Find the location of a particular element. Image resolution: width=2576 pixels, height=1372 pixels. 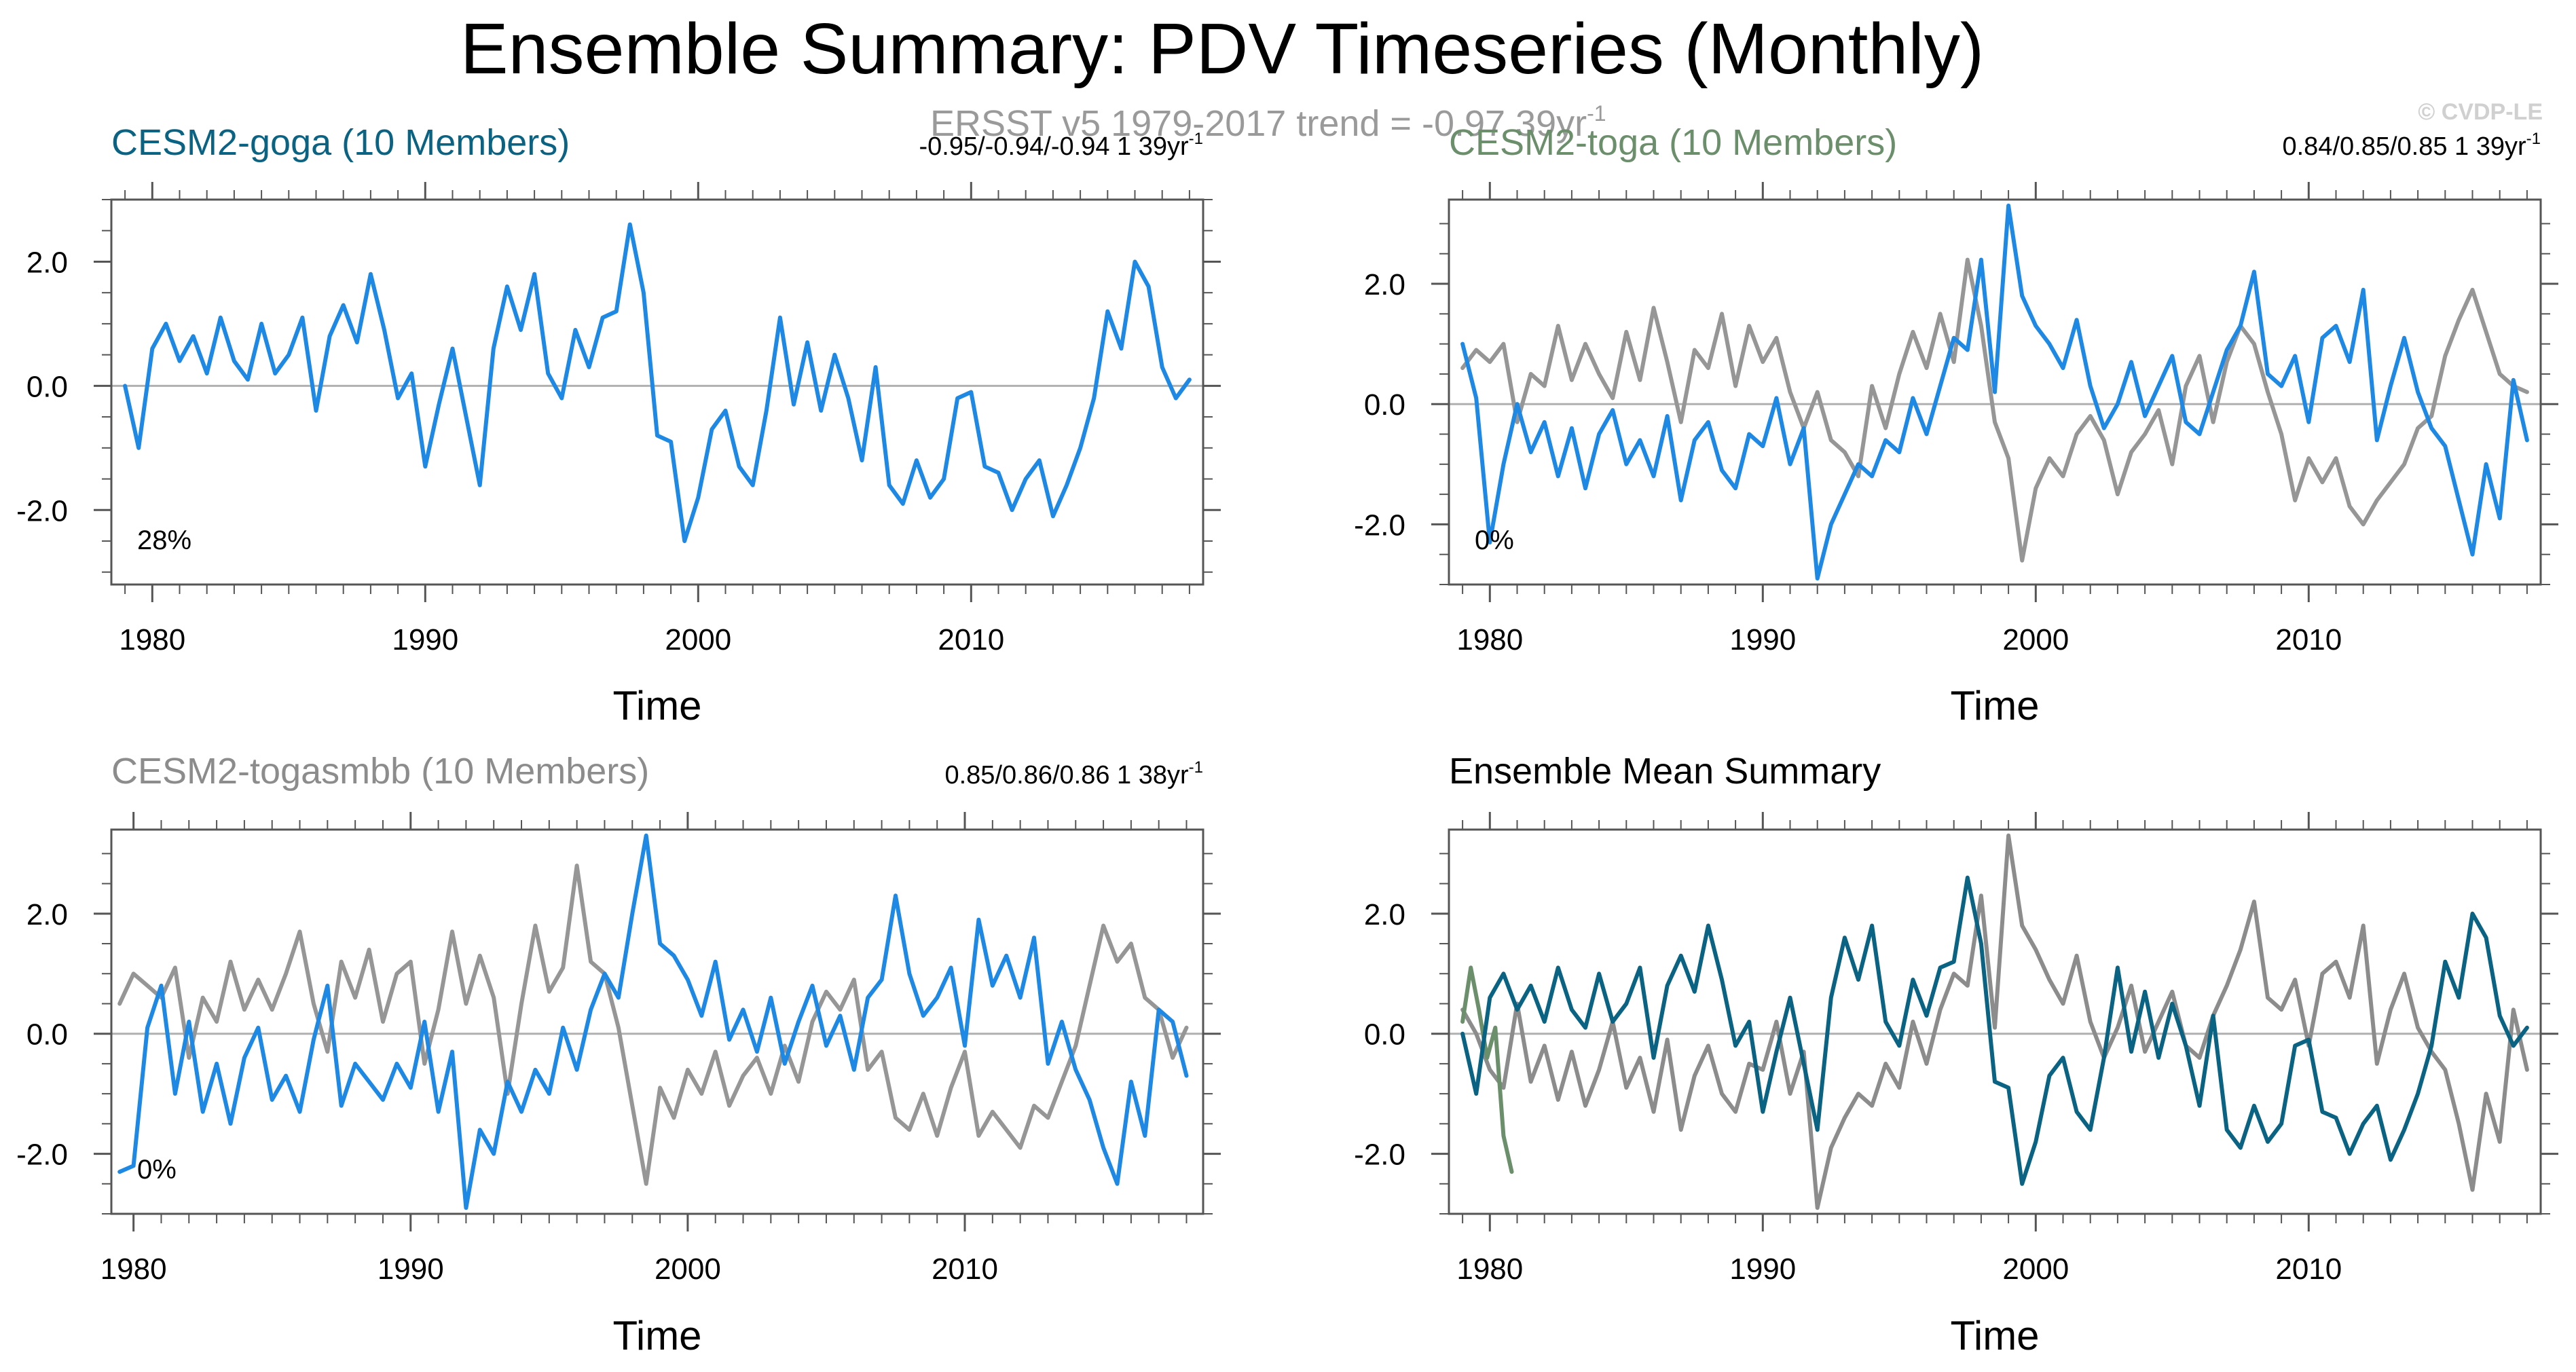

panel-trend-label: 0.84/0.85/0.85 1 39yr-1 is located at coordinates (2411, 145).